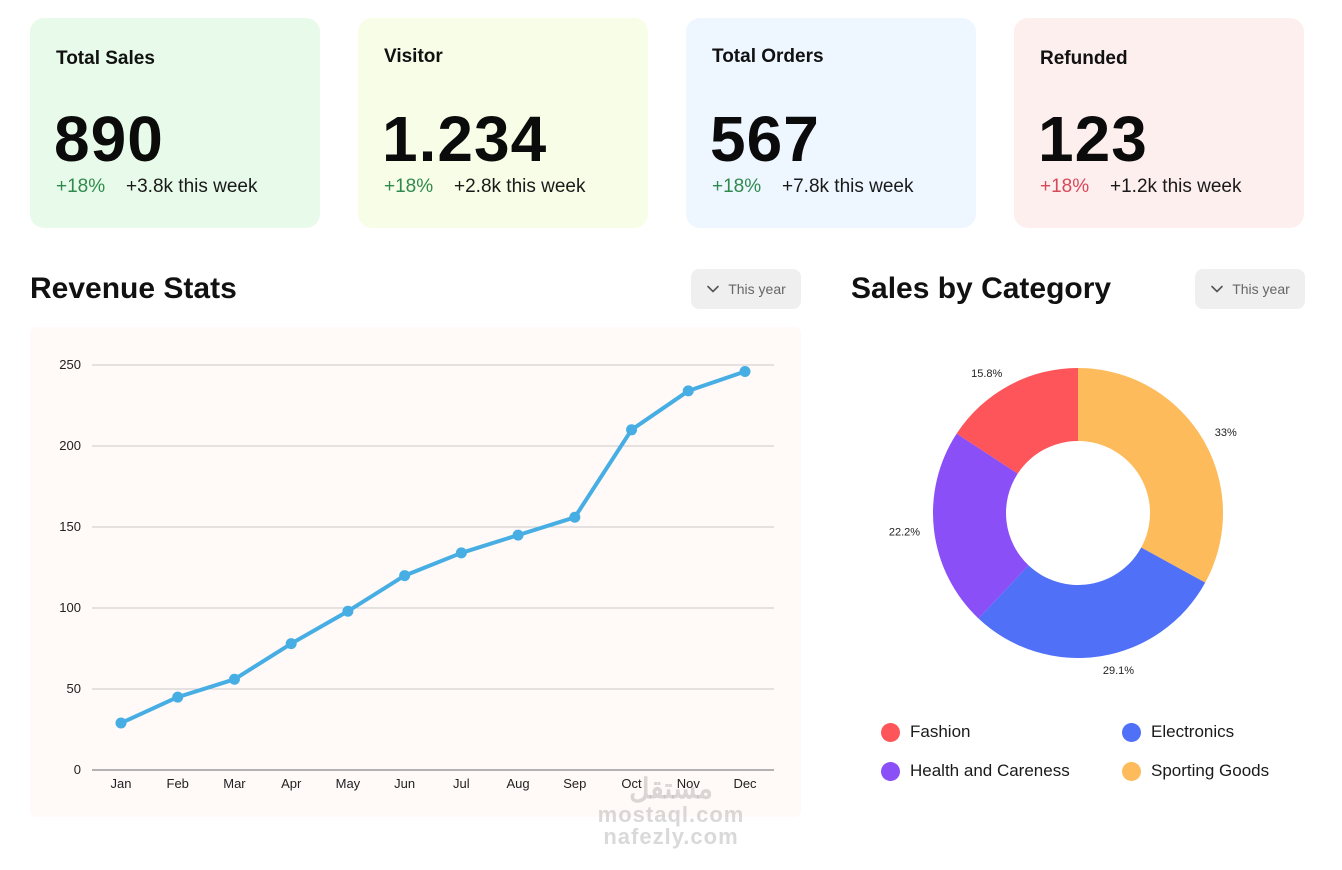 The image size is (1342, 870). I want to click on legend-label: Health and Careness, so click(990, 770).